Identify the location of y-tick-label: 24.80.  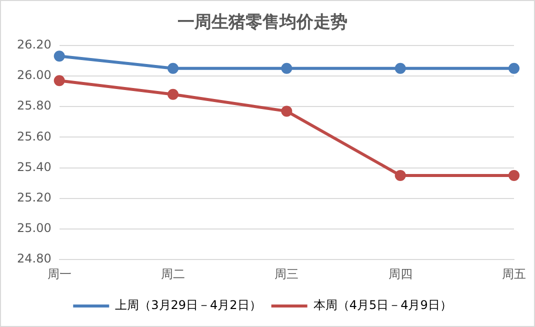
(34, 259).